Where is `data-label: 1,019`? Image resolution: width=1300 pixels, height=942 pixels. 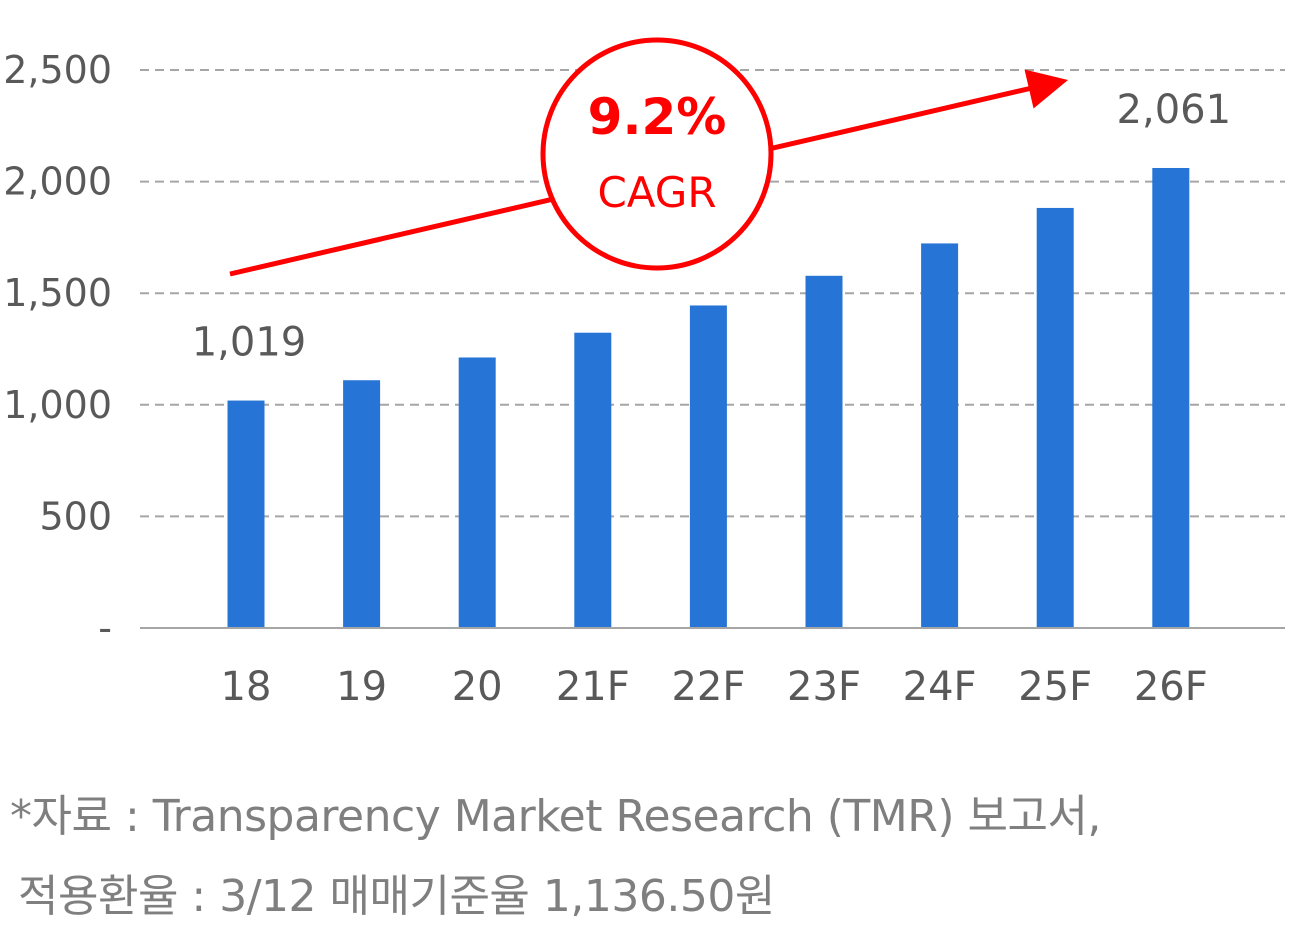 data-label: 1,019 is located at coordinates (249, 343).